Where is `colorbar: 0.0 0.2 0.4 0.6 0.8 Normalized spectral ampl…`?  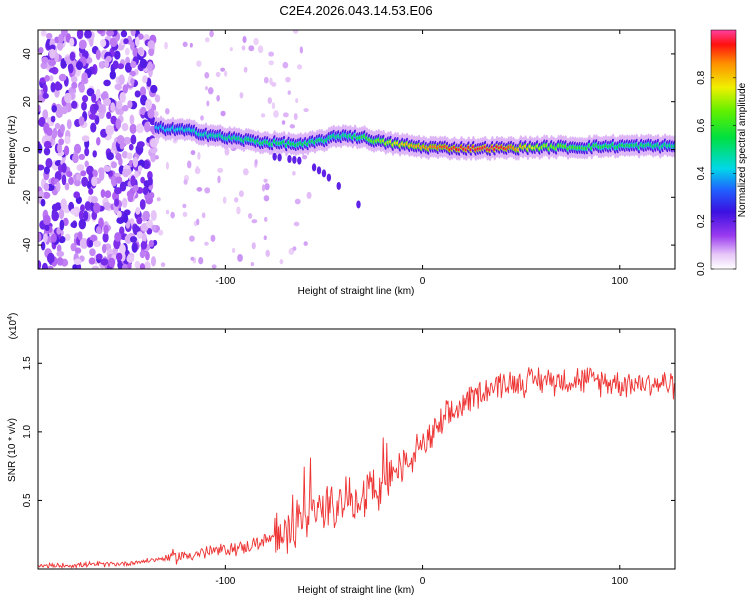
colorbar: 0.0 0.2 0.4 0.6 0.8 Normalized spectral ampl… is located at coordinates (722, 152).